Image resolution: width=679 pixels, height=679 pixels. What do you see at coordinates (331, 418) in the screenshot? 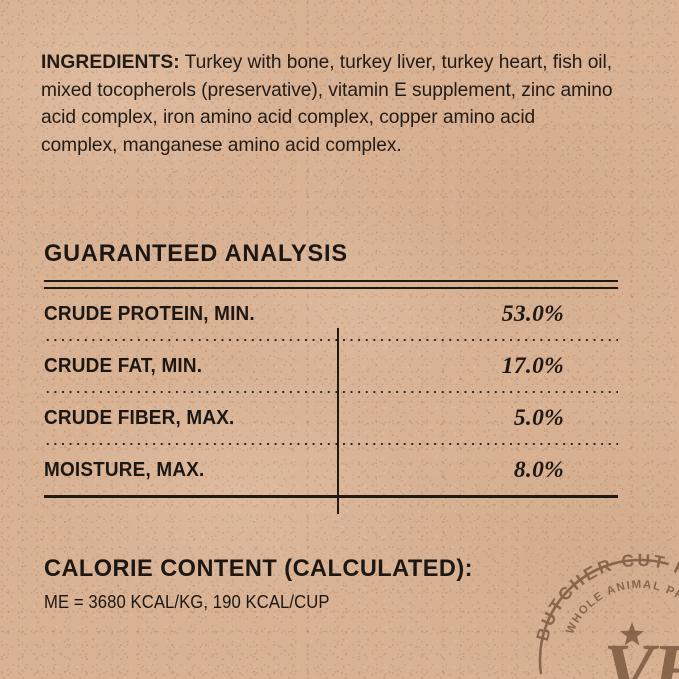
I see `table-row: CRUDE FIBER, MAX. 5.0%` at bounding box center [331, 418].